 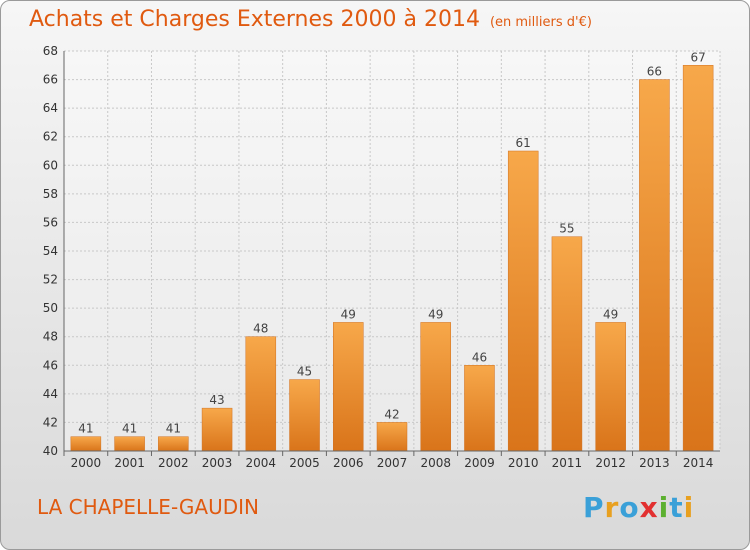 I want to click on data-label: 55, so click(x=566, y=229).